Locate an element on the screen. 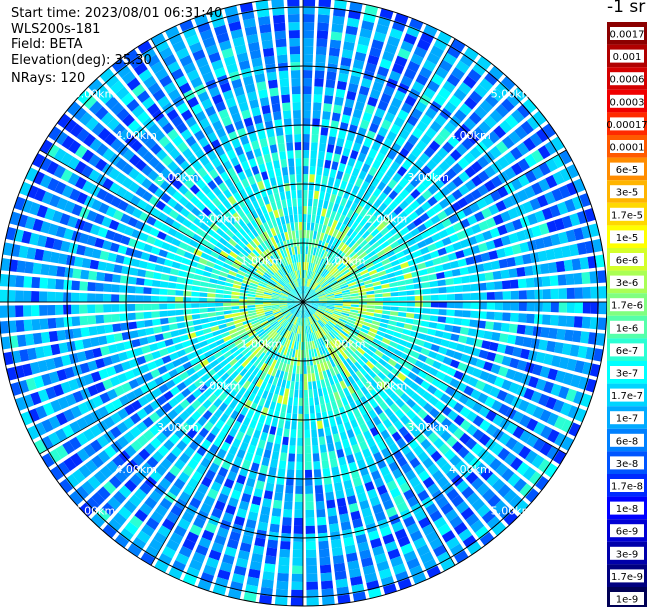  elevation-text: Elevation(deg): 35.30 is located at coordinates (81, 60).